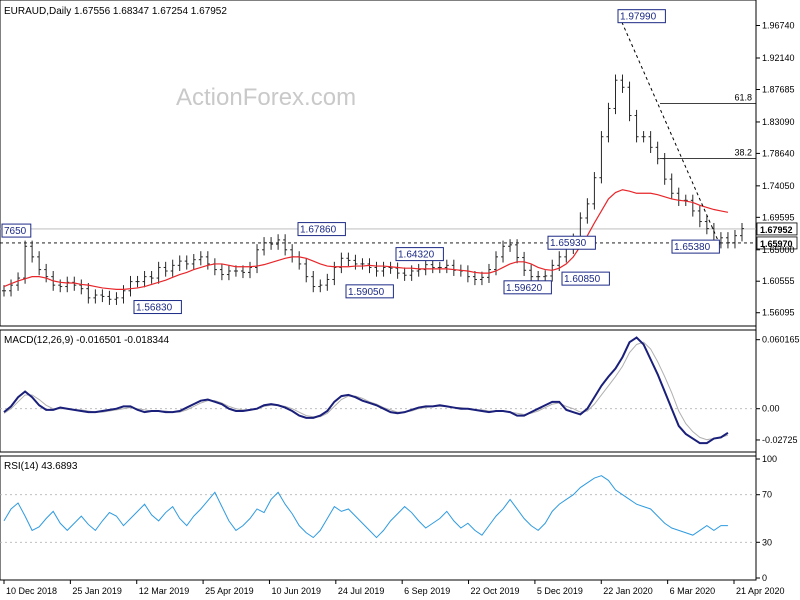 The width and height of the screenshot is (800, 600). Describe the element at coordinates (760, 591) in the screenshot. I see `x-tick-label: 21 Apr 2020` at that location.